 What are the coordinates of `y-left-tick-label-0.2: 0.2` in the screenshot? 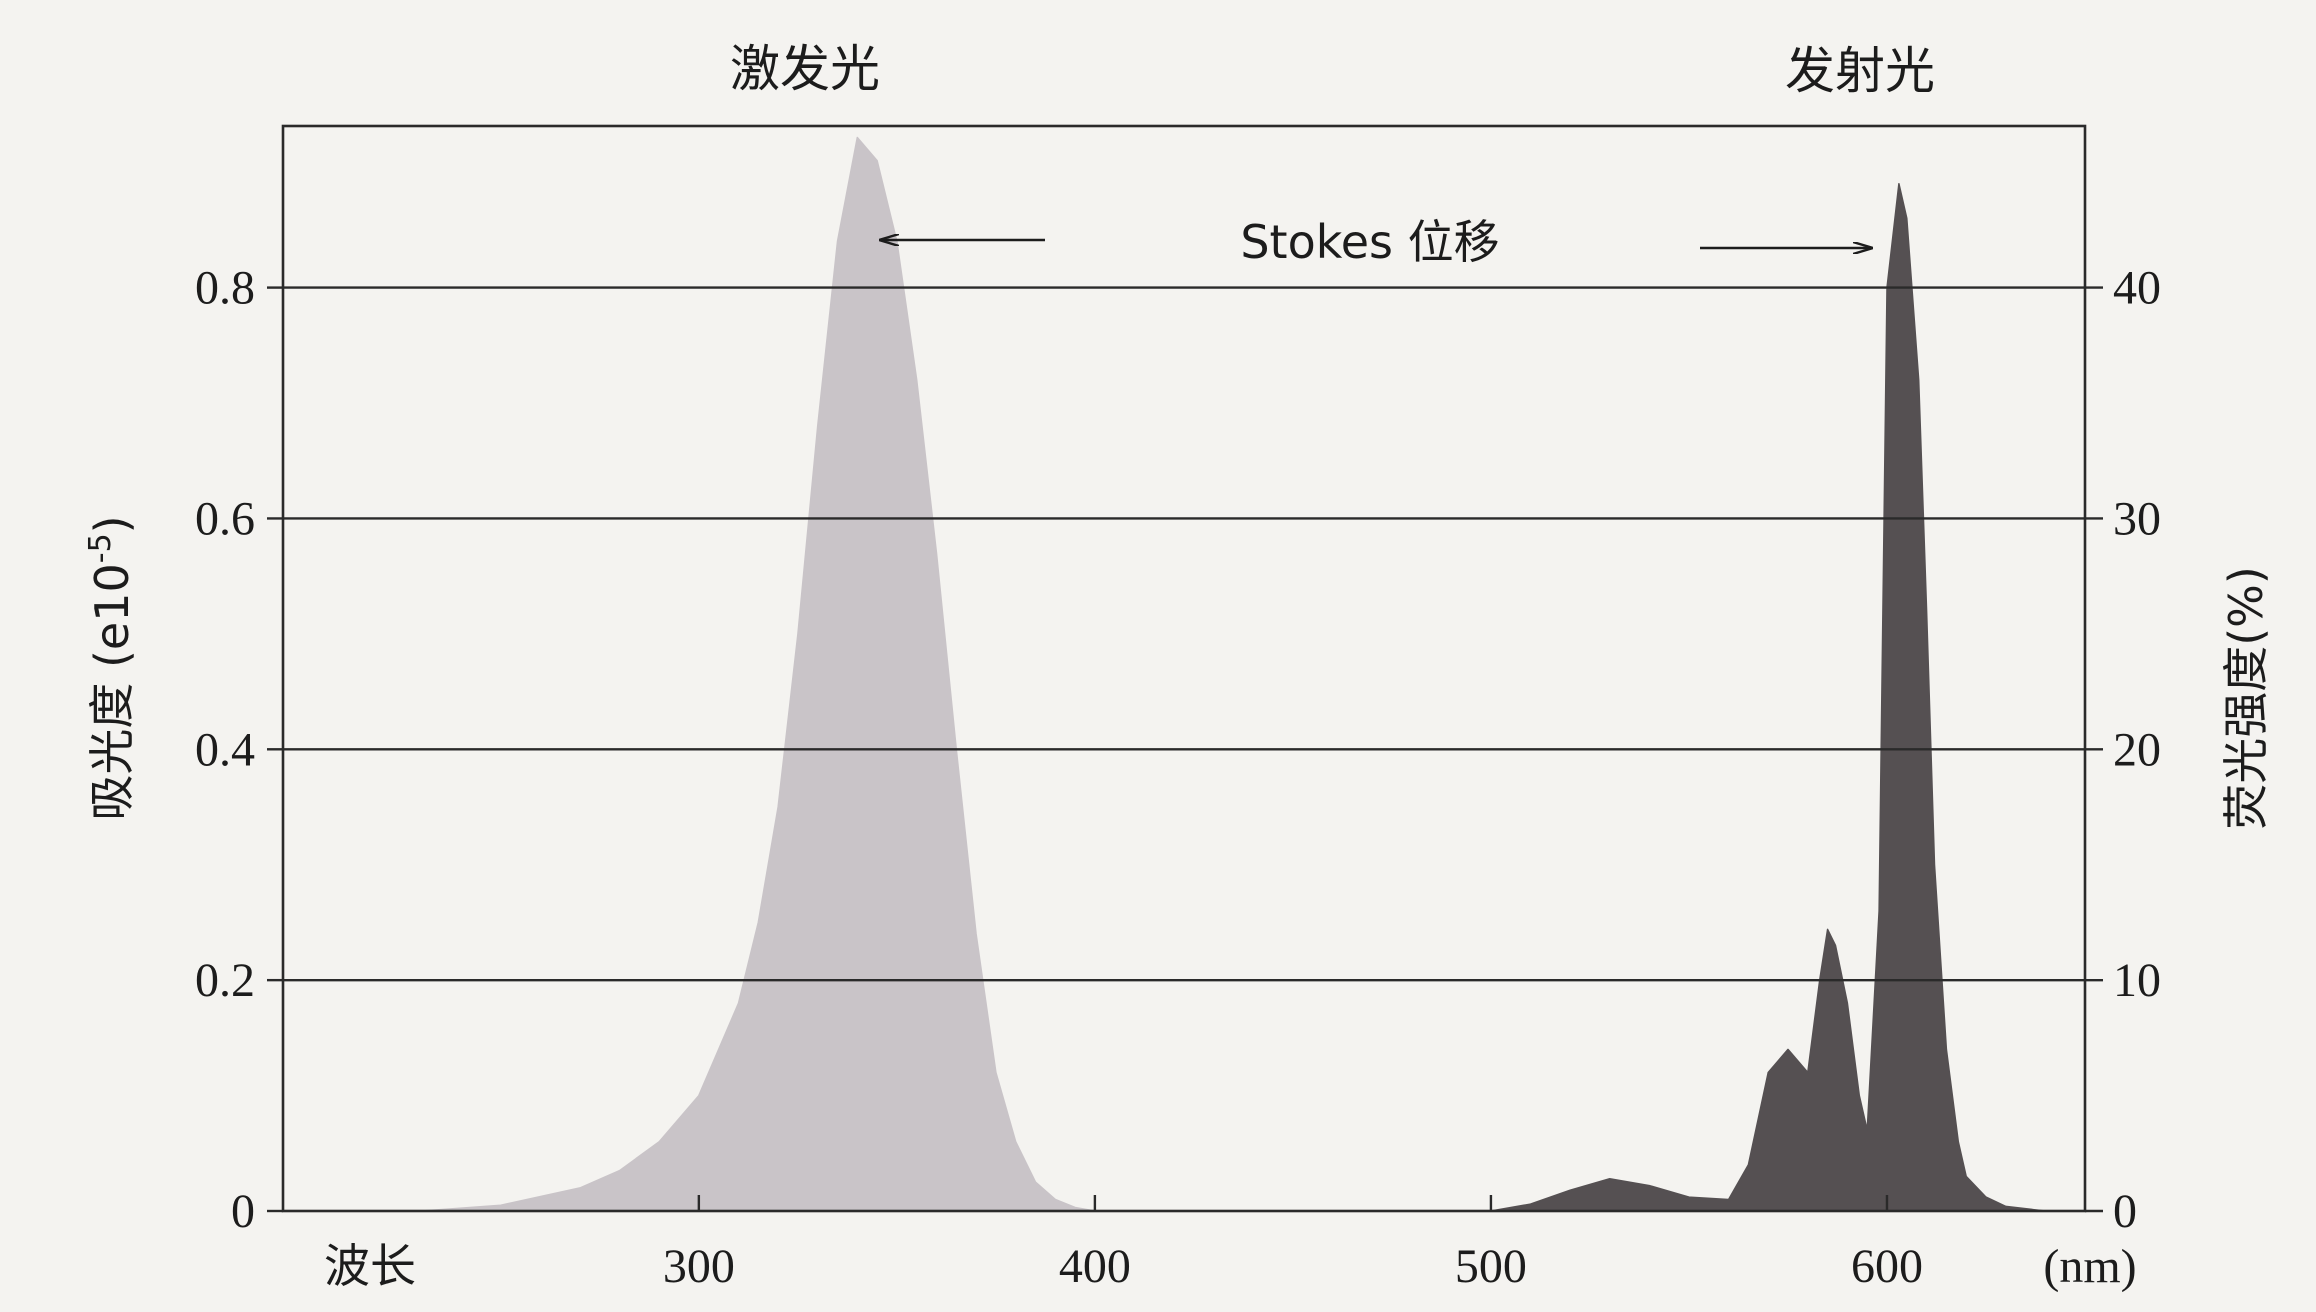 It's located at (225, 980).